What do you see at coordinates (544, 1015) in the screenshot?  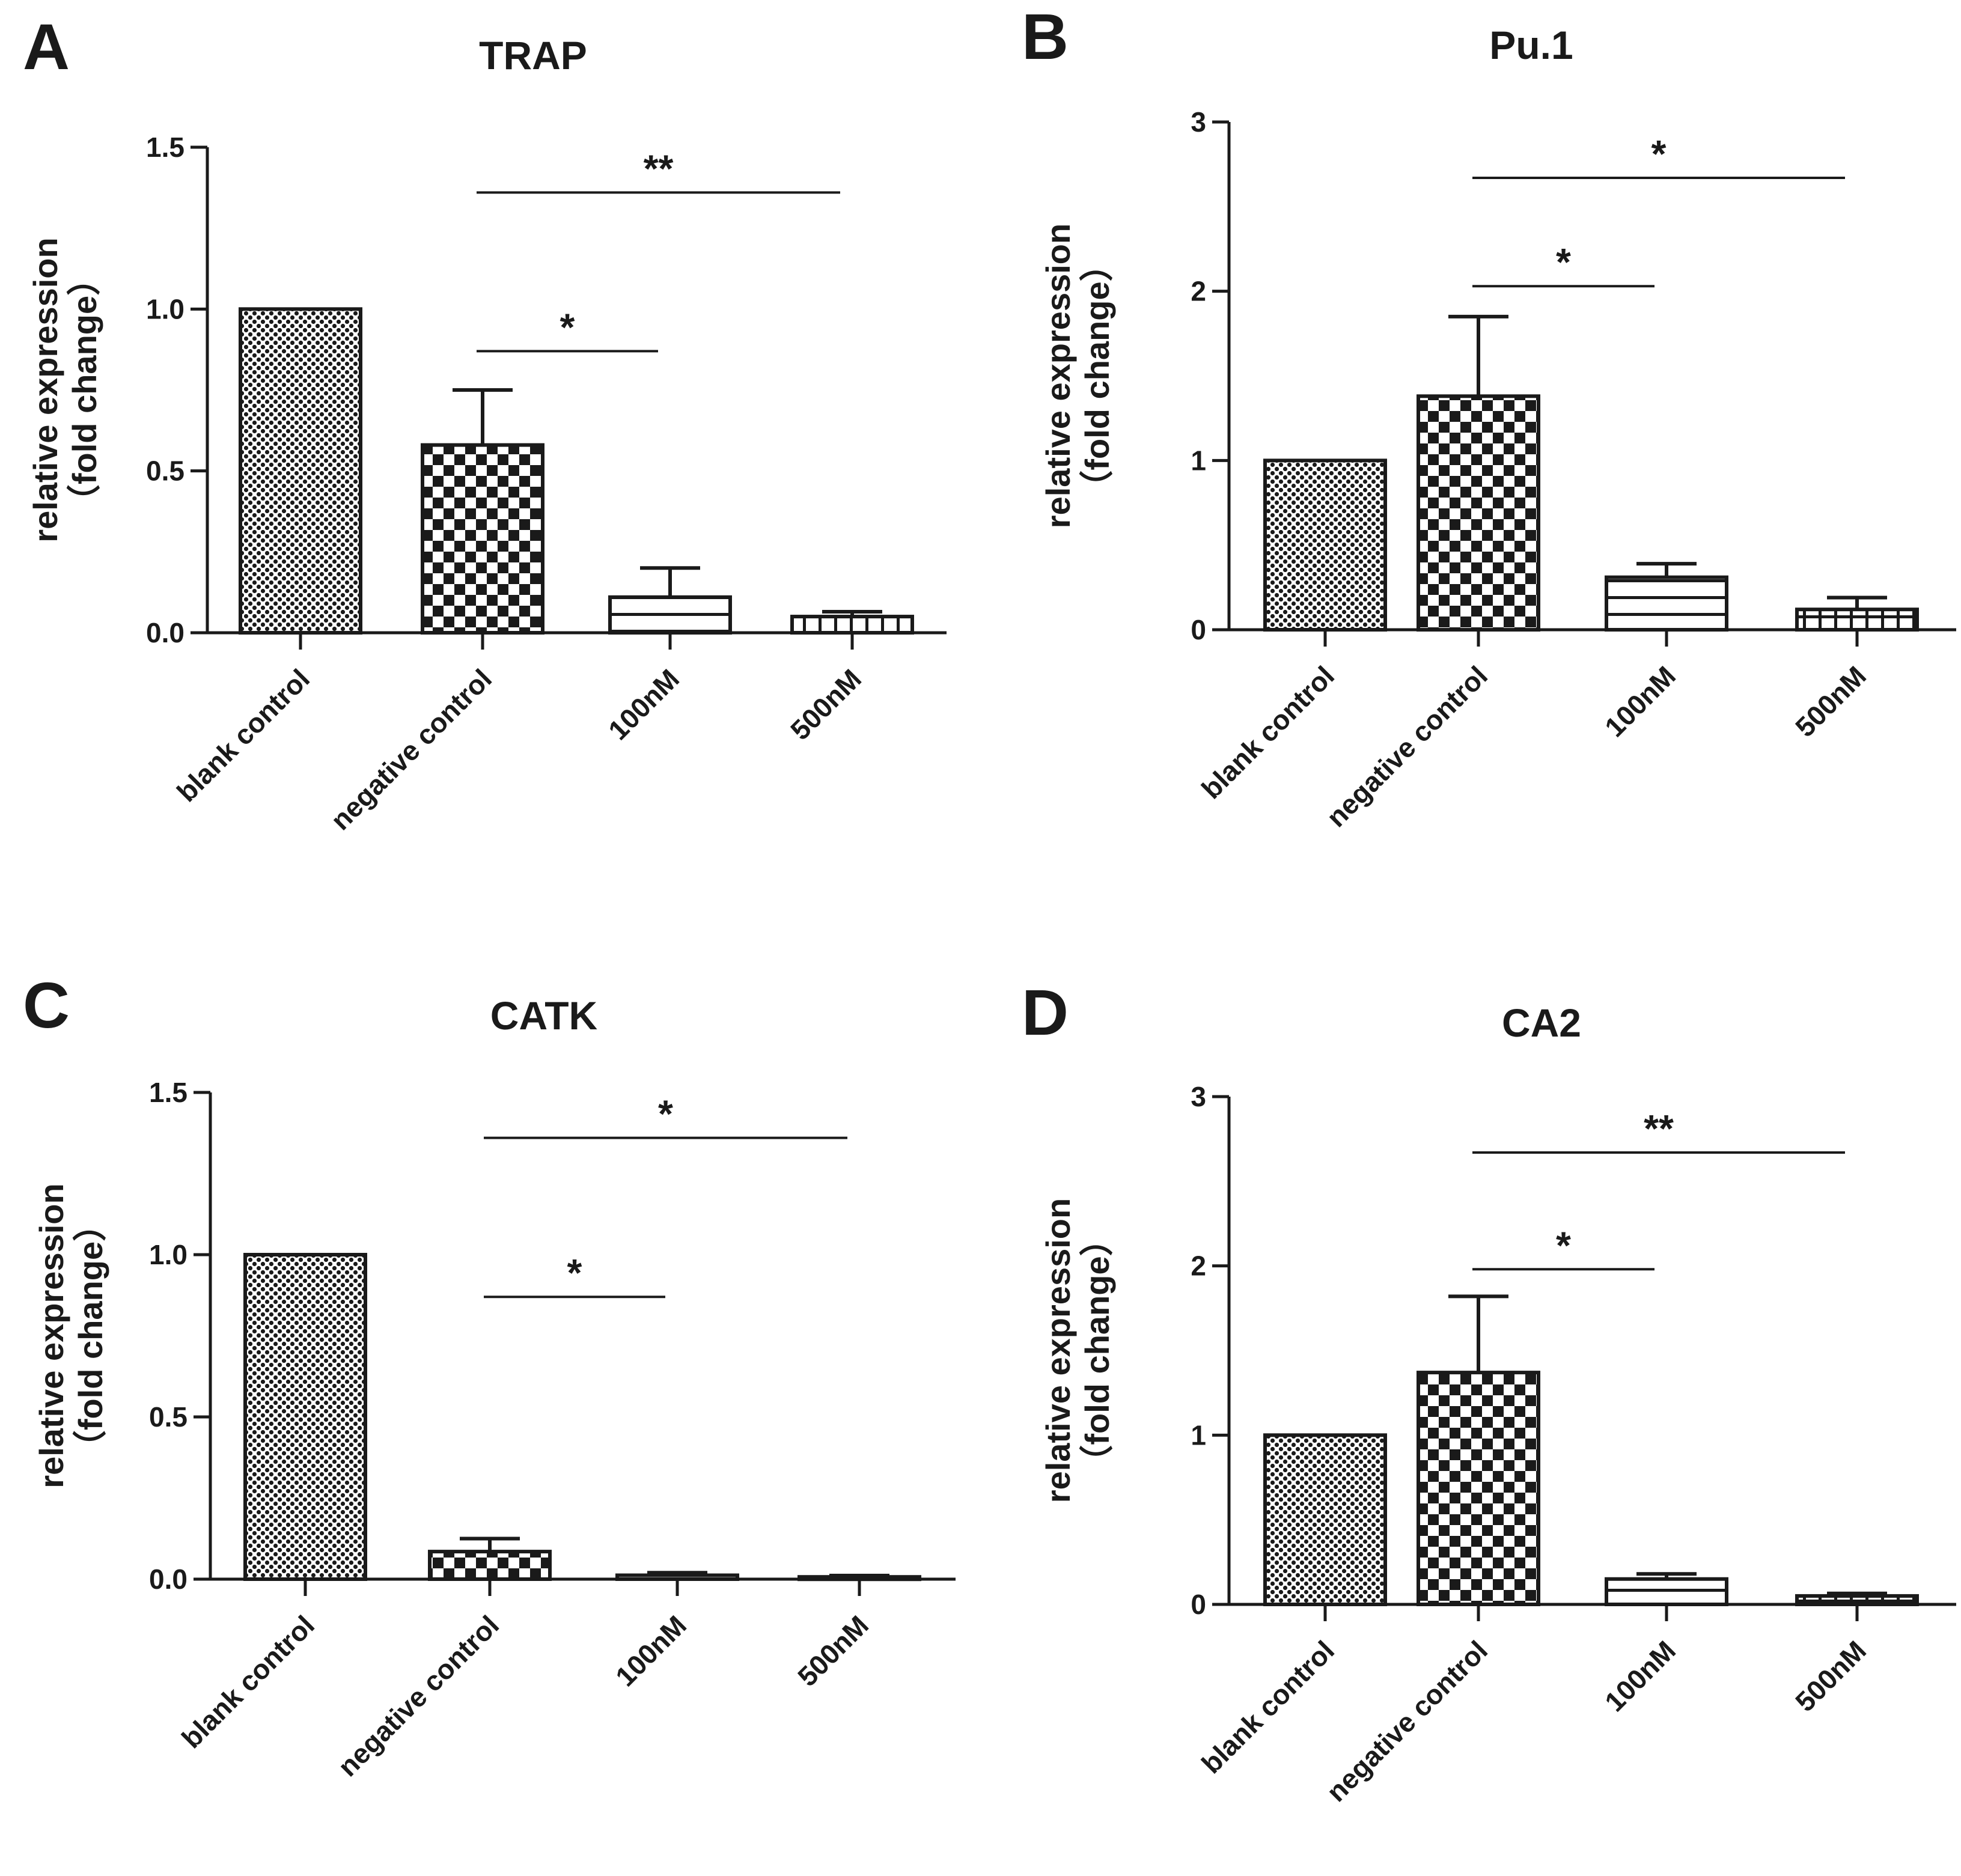 I see `chart-title: CATK` at bounding box center [544, 1015].